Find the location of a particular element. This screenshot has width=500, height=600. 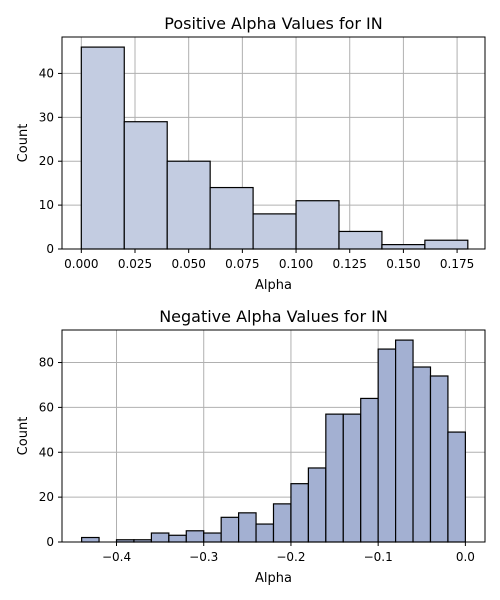

chart-1-y-tick-label: 20 is located at coordinates (46, 497).